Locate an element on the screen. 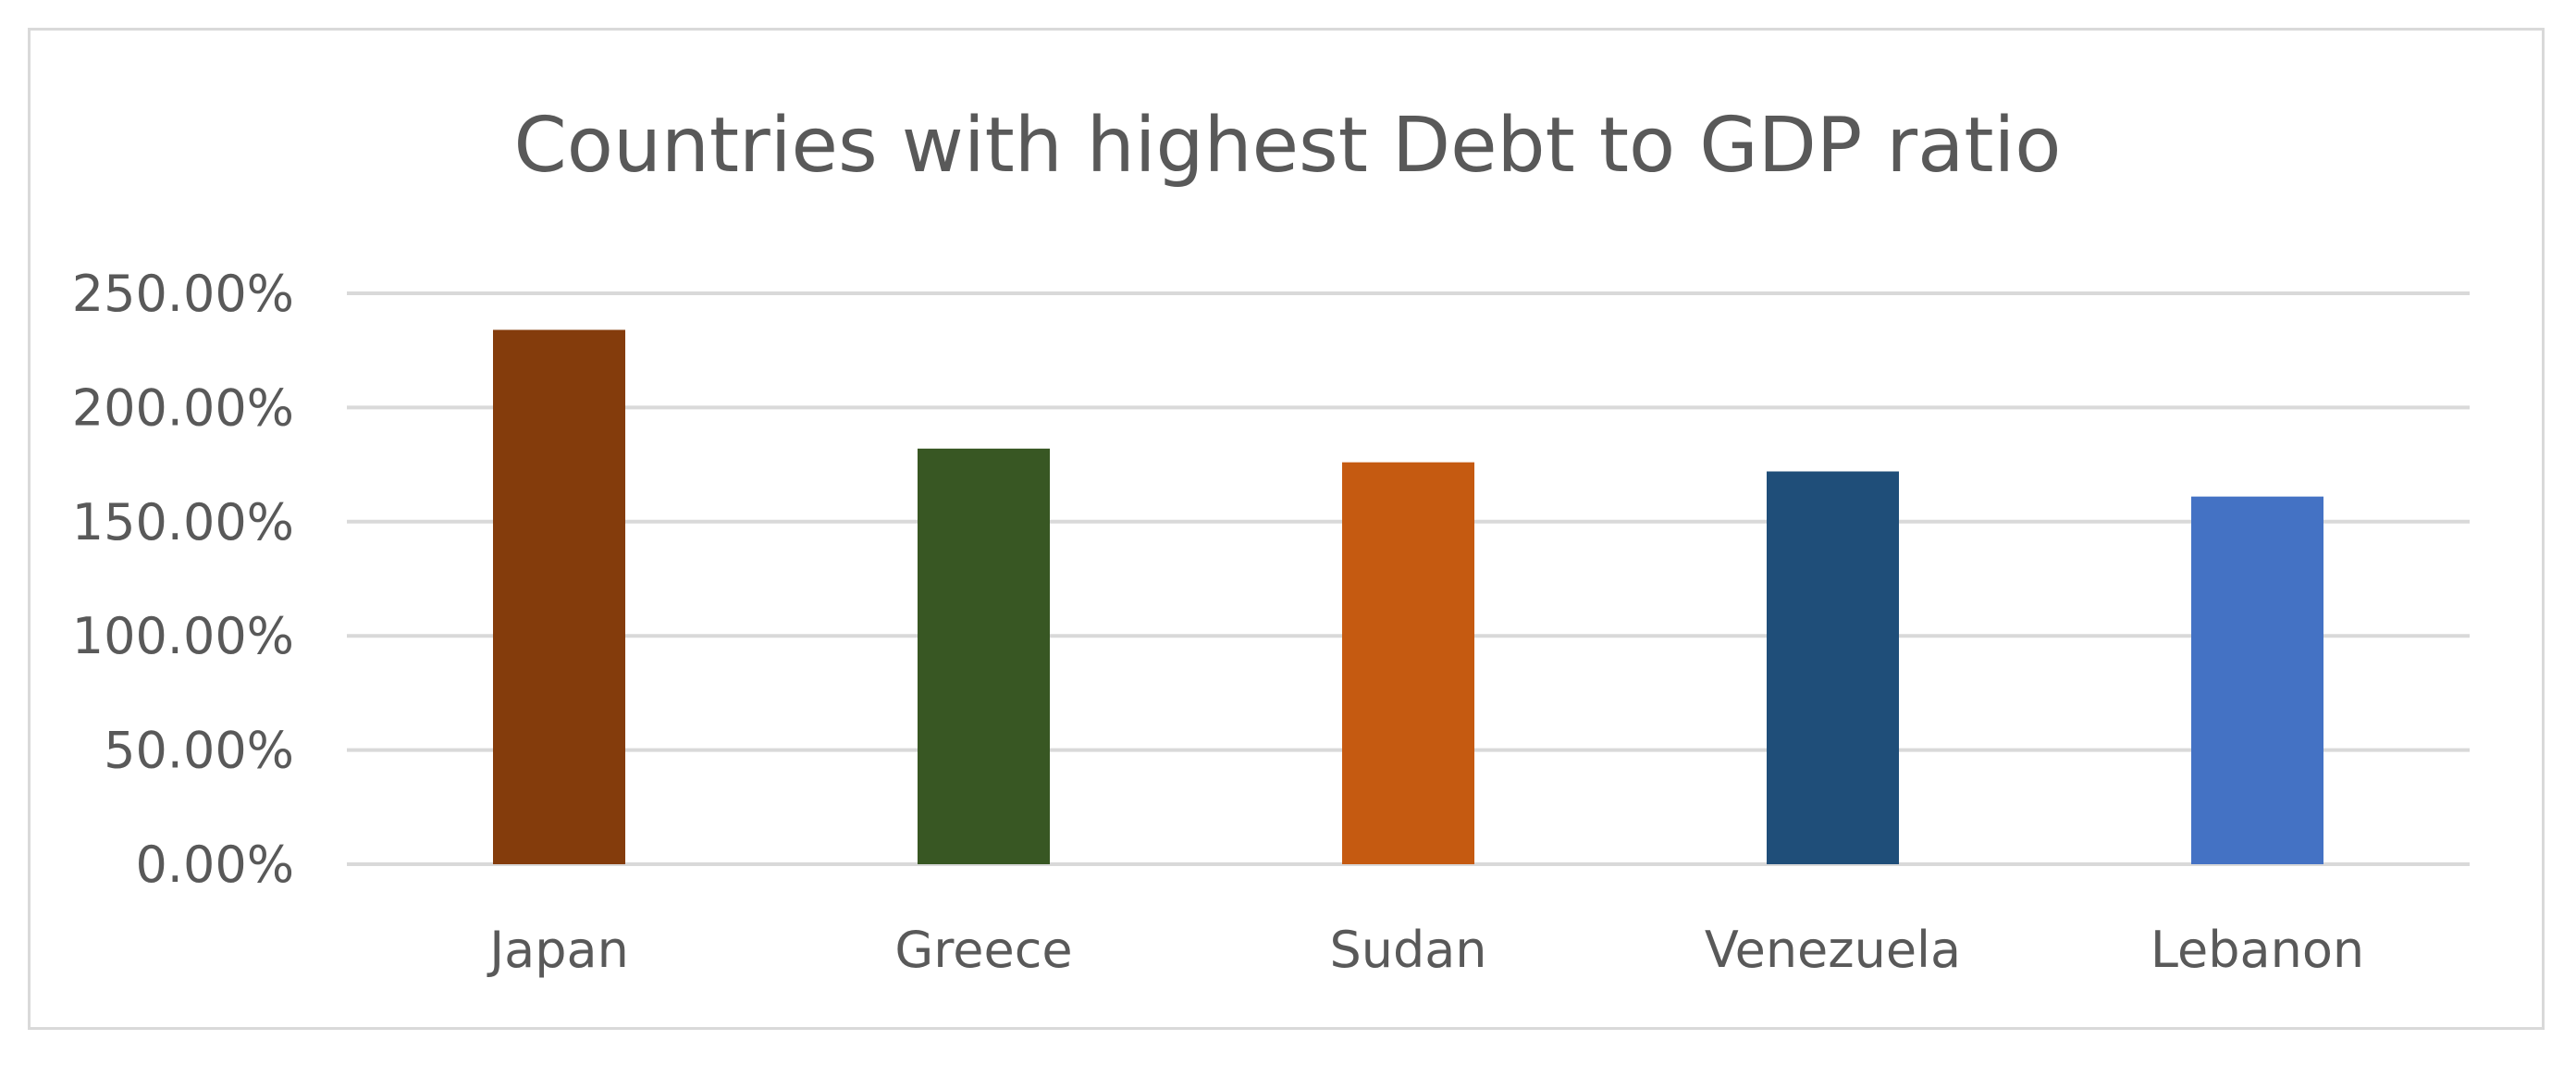  x-category-label: Lebanon is located at coordinates (2257, 950).